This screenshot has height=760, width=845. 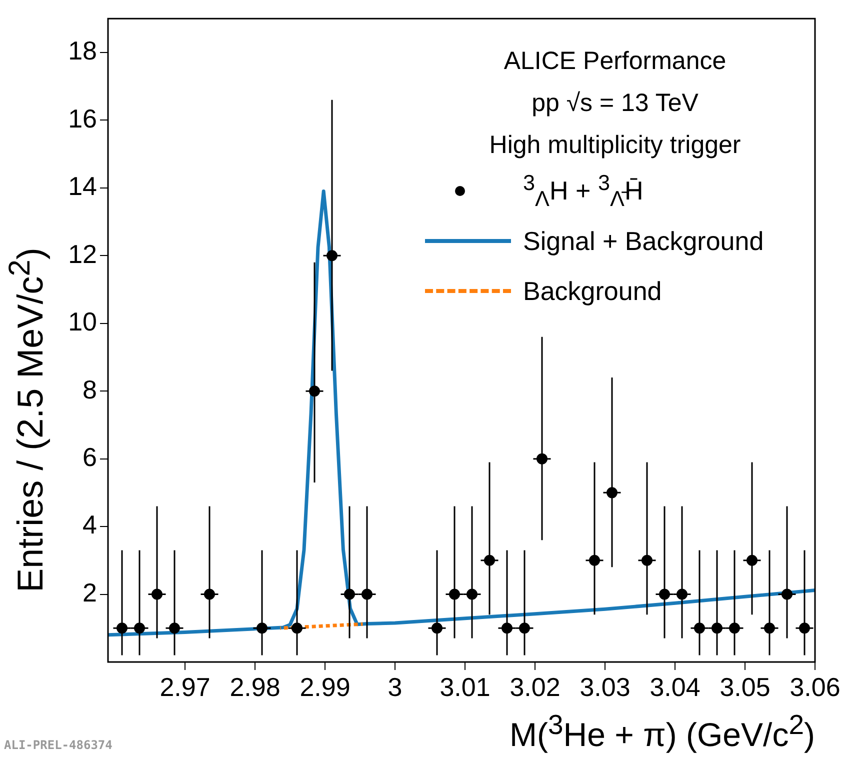 I want to click on annotation: pp √s = 13 TeV, so click(x=615, y=103).